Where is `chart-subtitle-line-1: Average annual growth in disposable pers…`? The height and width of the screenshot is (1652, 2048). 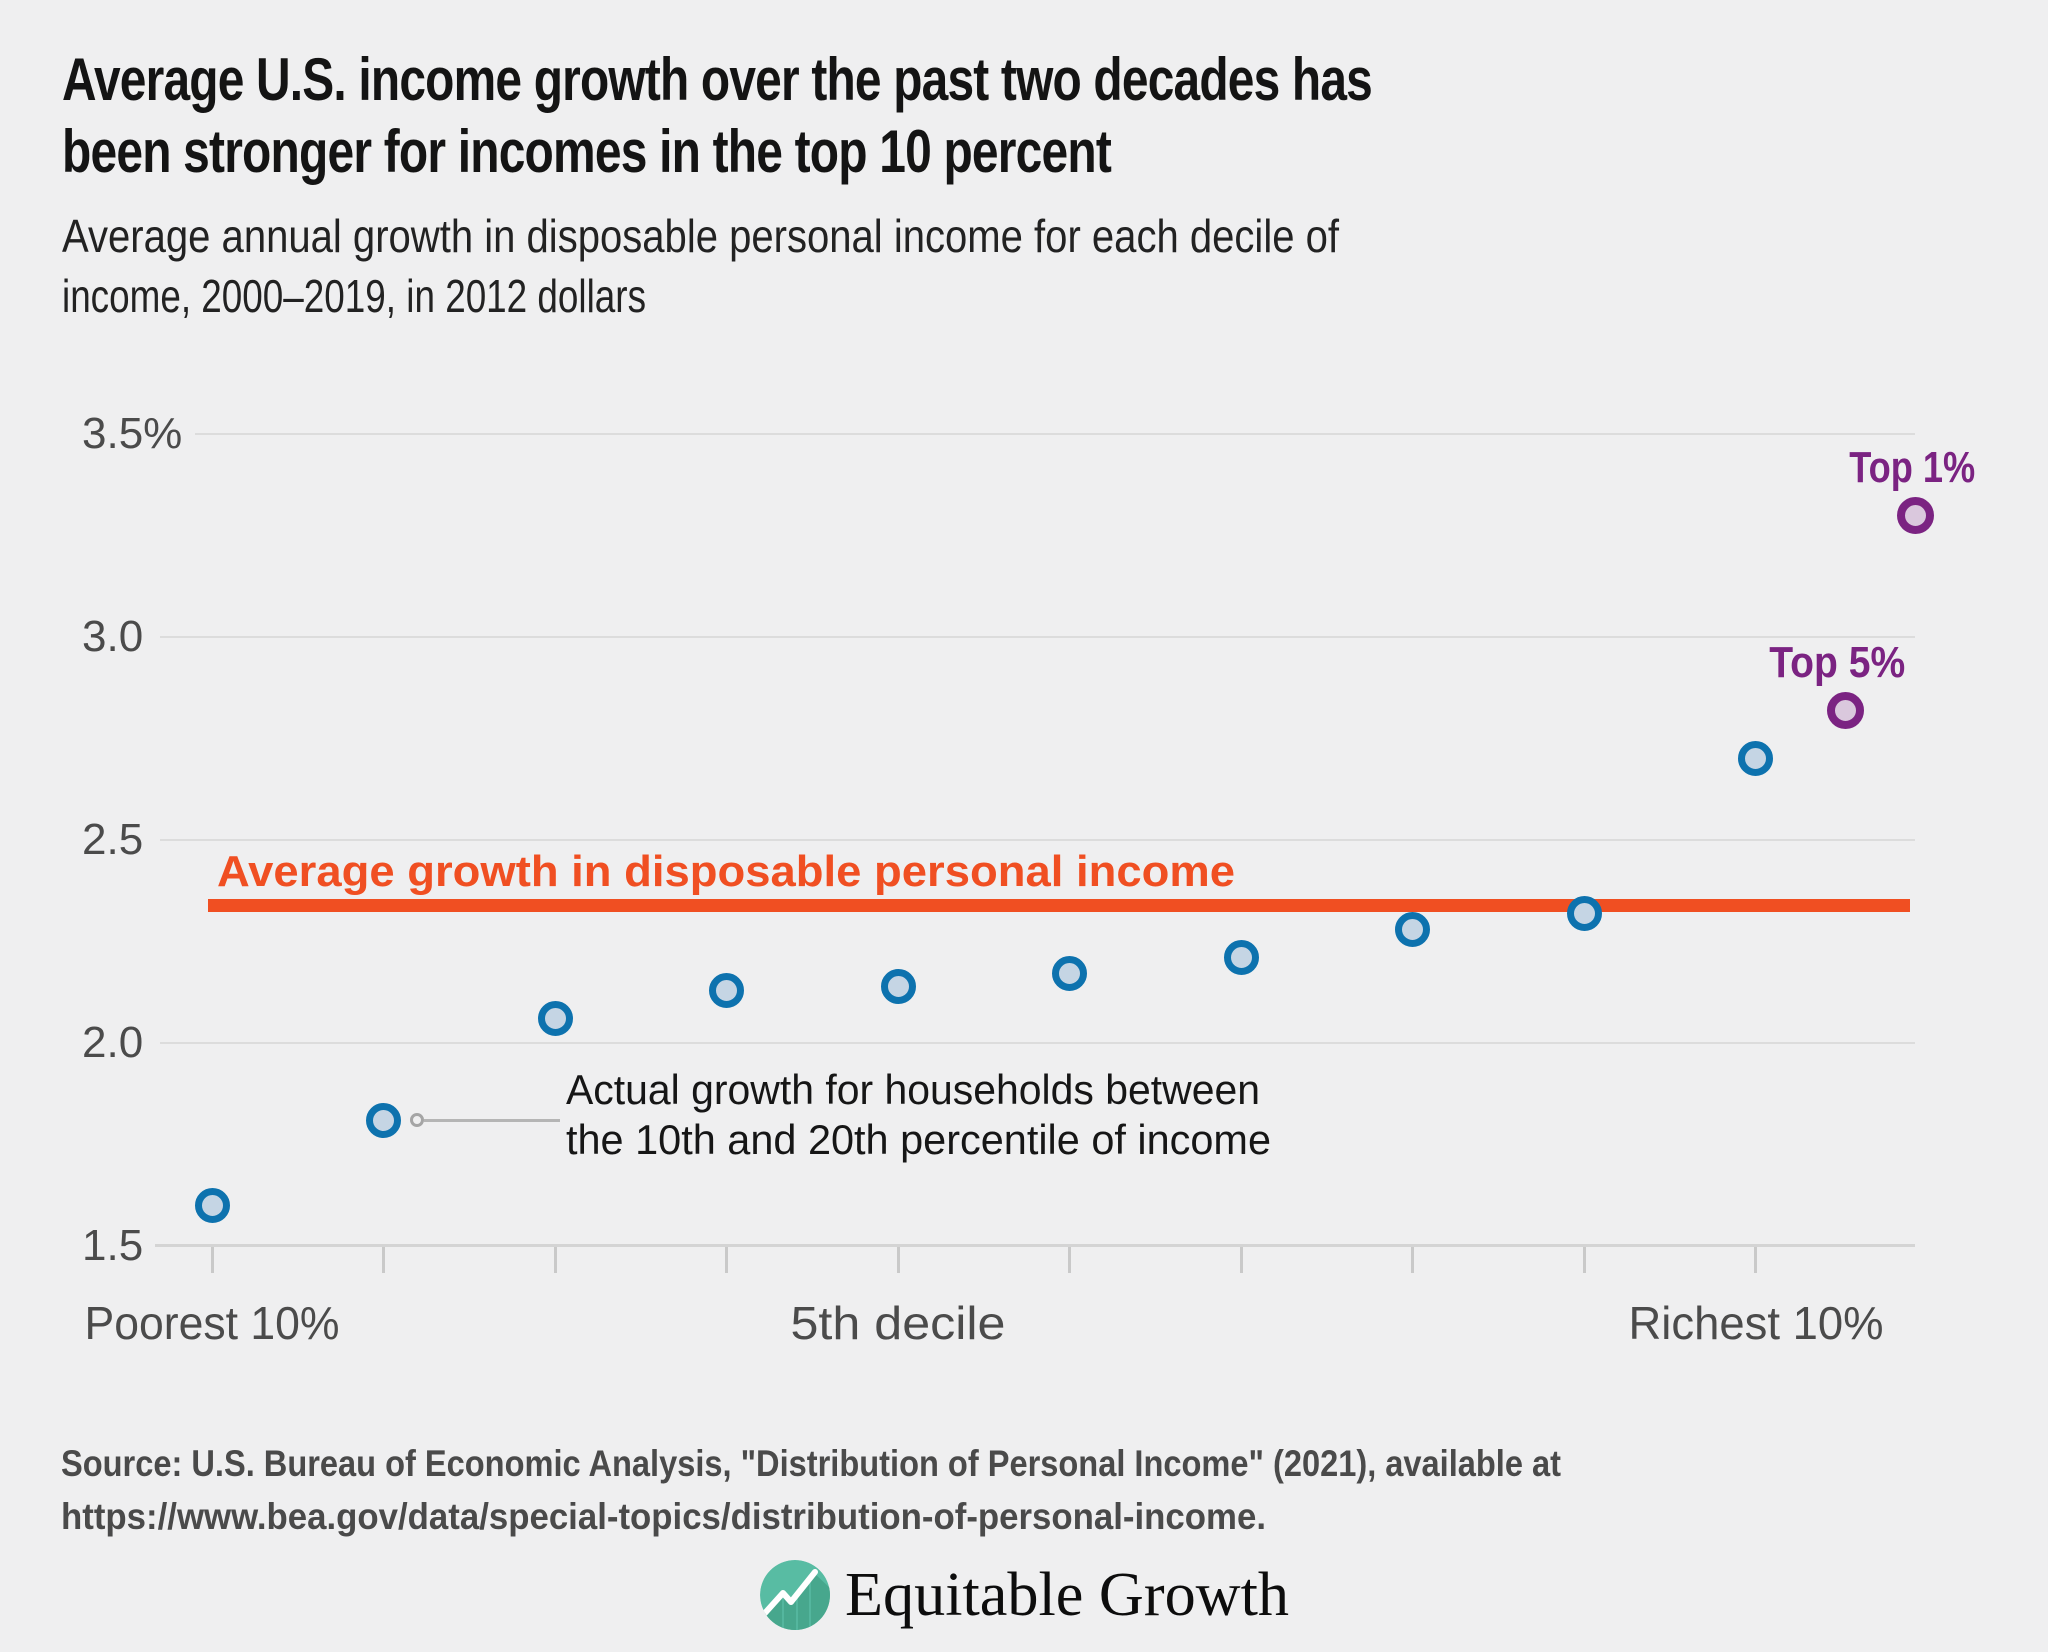 chart-subtitle-line-1: Average annual growth in disposable pers… is located at coordinates (700, 236).